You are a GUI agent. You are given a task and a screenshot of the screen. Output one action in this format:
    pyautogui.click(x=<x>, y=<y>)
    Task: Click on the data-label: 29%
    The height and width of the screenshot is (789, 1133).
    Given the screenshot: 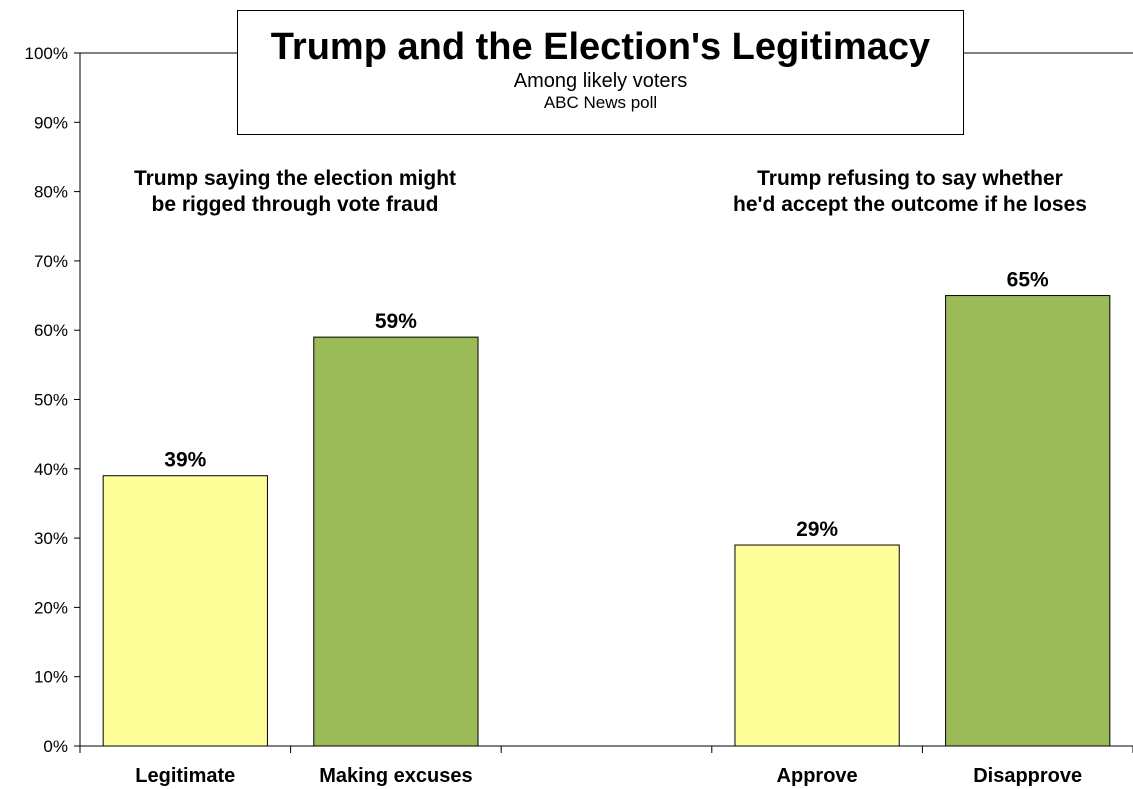 What is the action you would take?
    pyautogui.click(x=817, y=529)
    